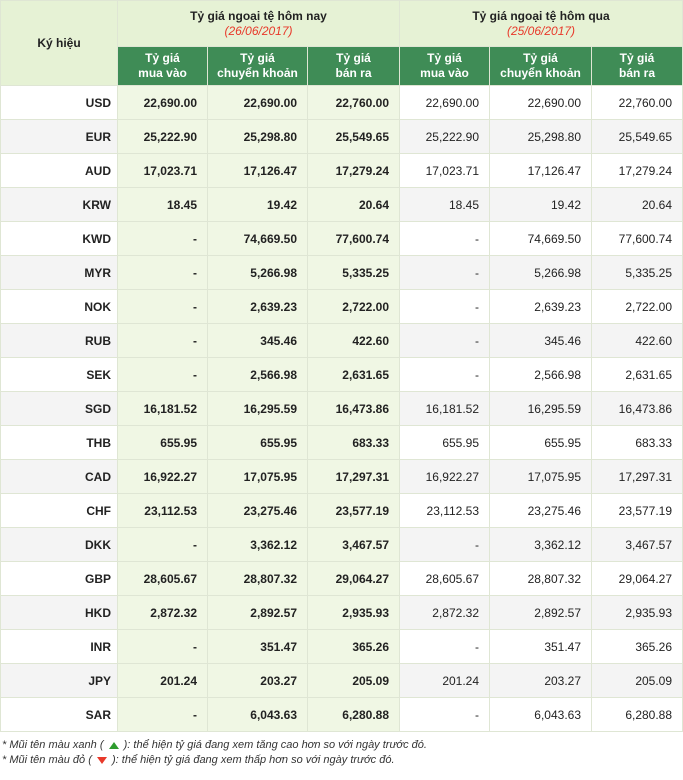  What do you see at coordinates (59, 578) in the screenshot?
I see `currency-code: GBP` at bounding box center [59, 578].